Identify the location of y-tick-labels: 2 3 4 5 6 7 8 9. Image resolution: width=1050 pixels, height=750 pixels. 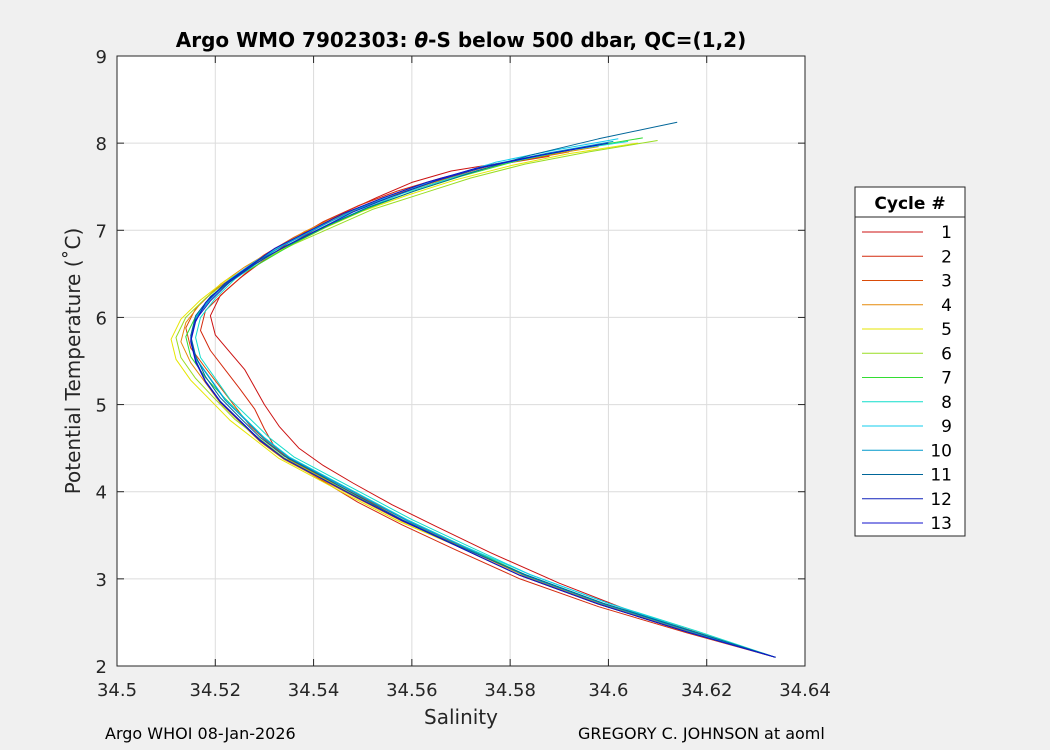
(101, 362).